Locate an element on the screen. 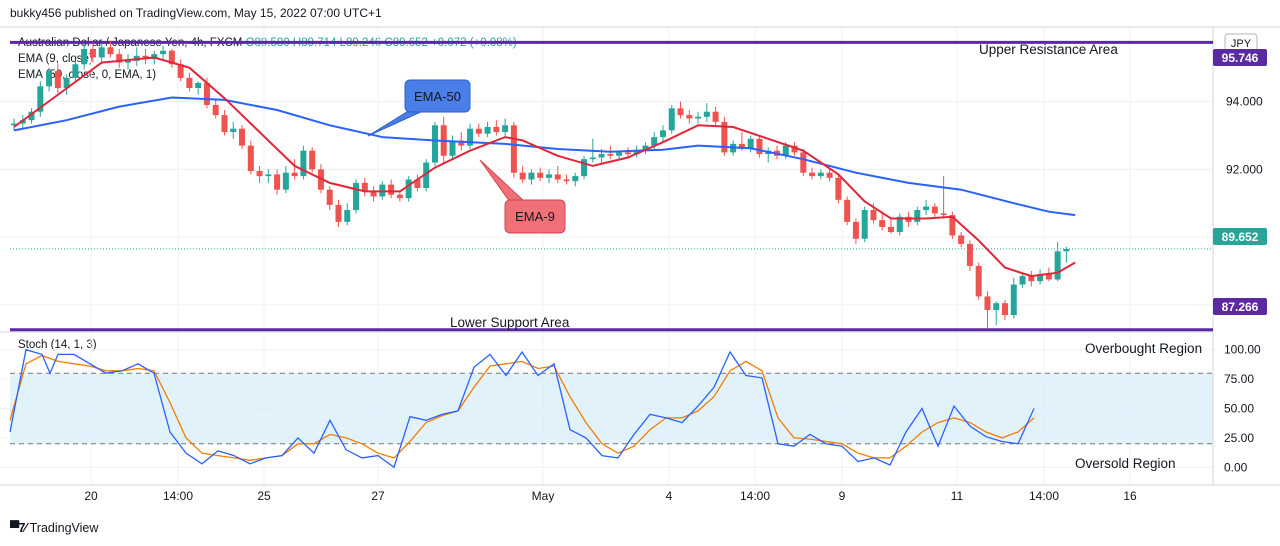 Image resolution: width=1280 pixels, height=546 pixels. stoch-axis-ticks: 100.00 75.00 50.00 25.00 0.00 is located at coordinates (1242, 409).